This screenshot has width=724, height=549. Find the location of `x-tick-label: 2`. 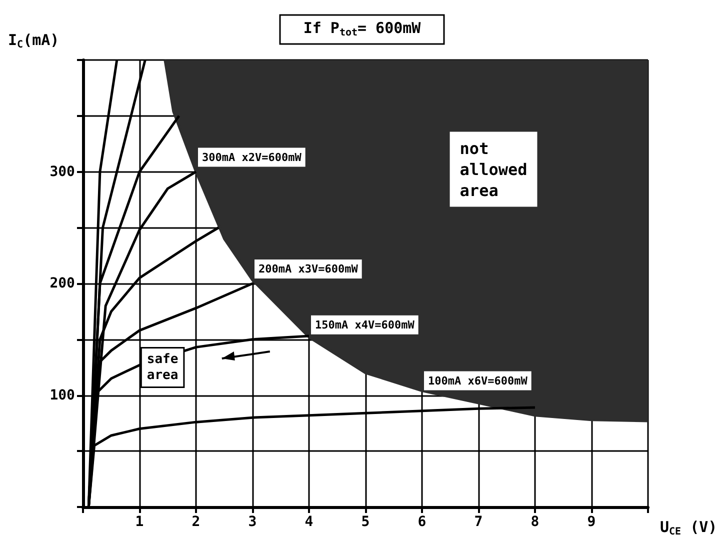

x-tick-label: 2 is located at coordinates (196, 522).